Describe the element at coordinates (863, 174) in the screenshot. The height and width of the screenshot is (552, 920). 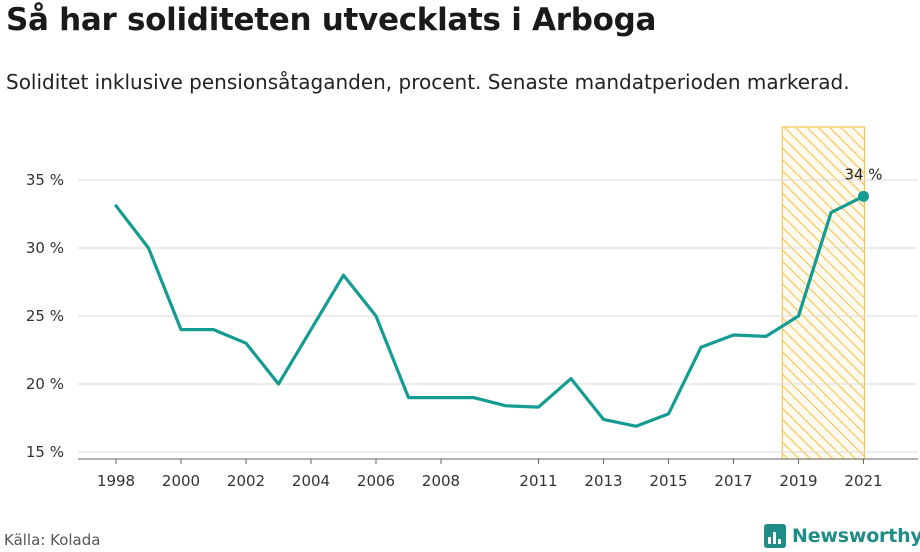
I see `end-value-label: 34 %` at that location.